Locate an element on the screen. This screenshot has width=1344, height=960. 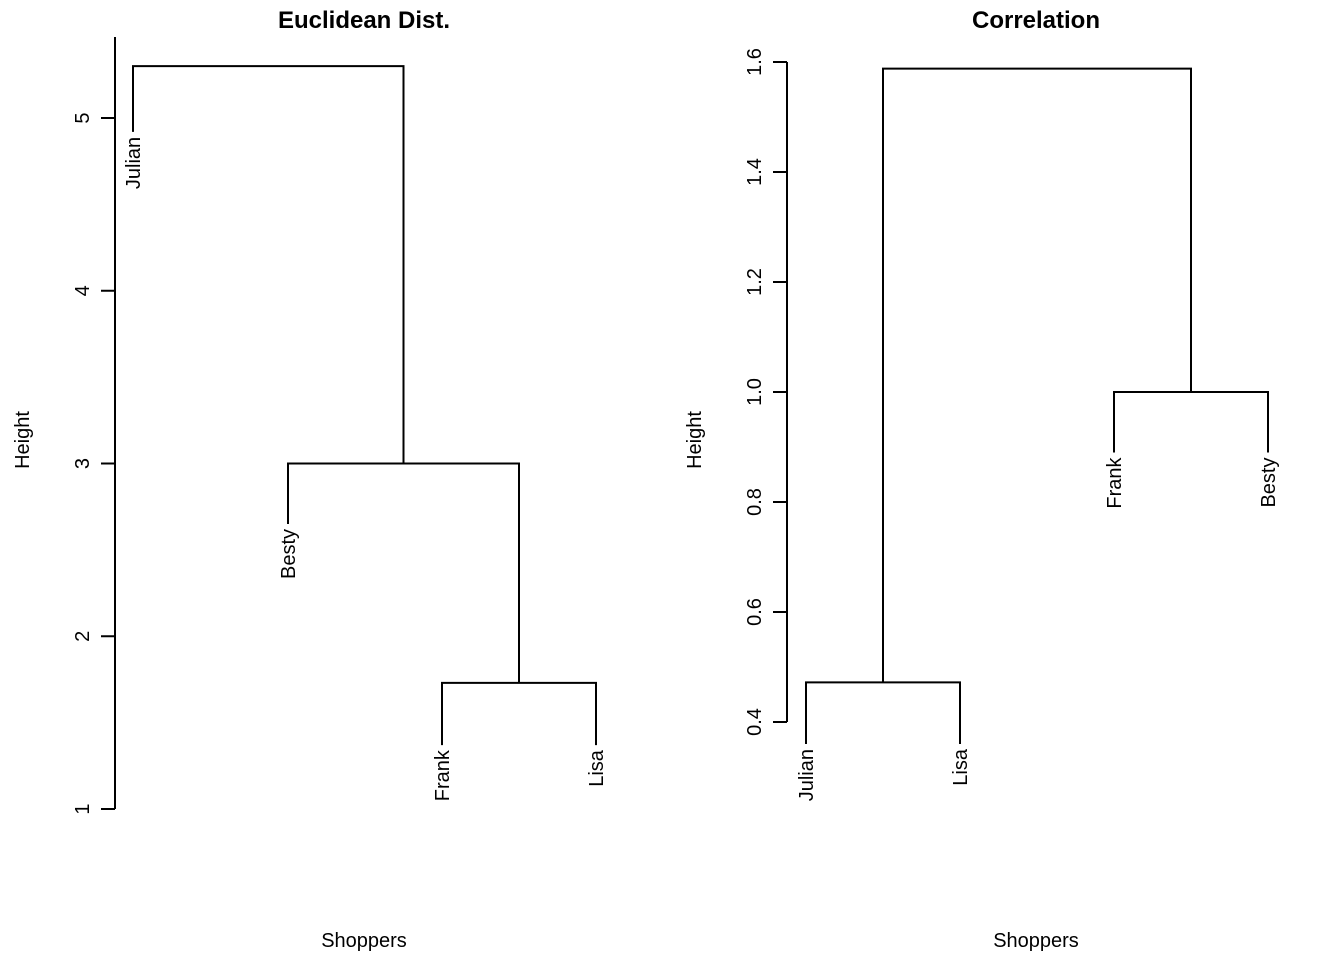
y-tick-label: 3 is located at coordinates (83, 463).